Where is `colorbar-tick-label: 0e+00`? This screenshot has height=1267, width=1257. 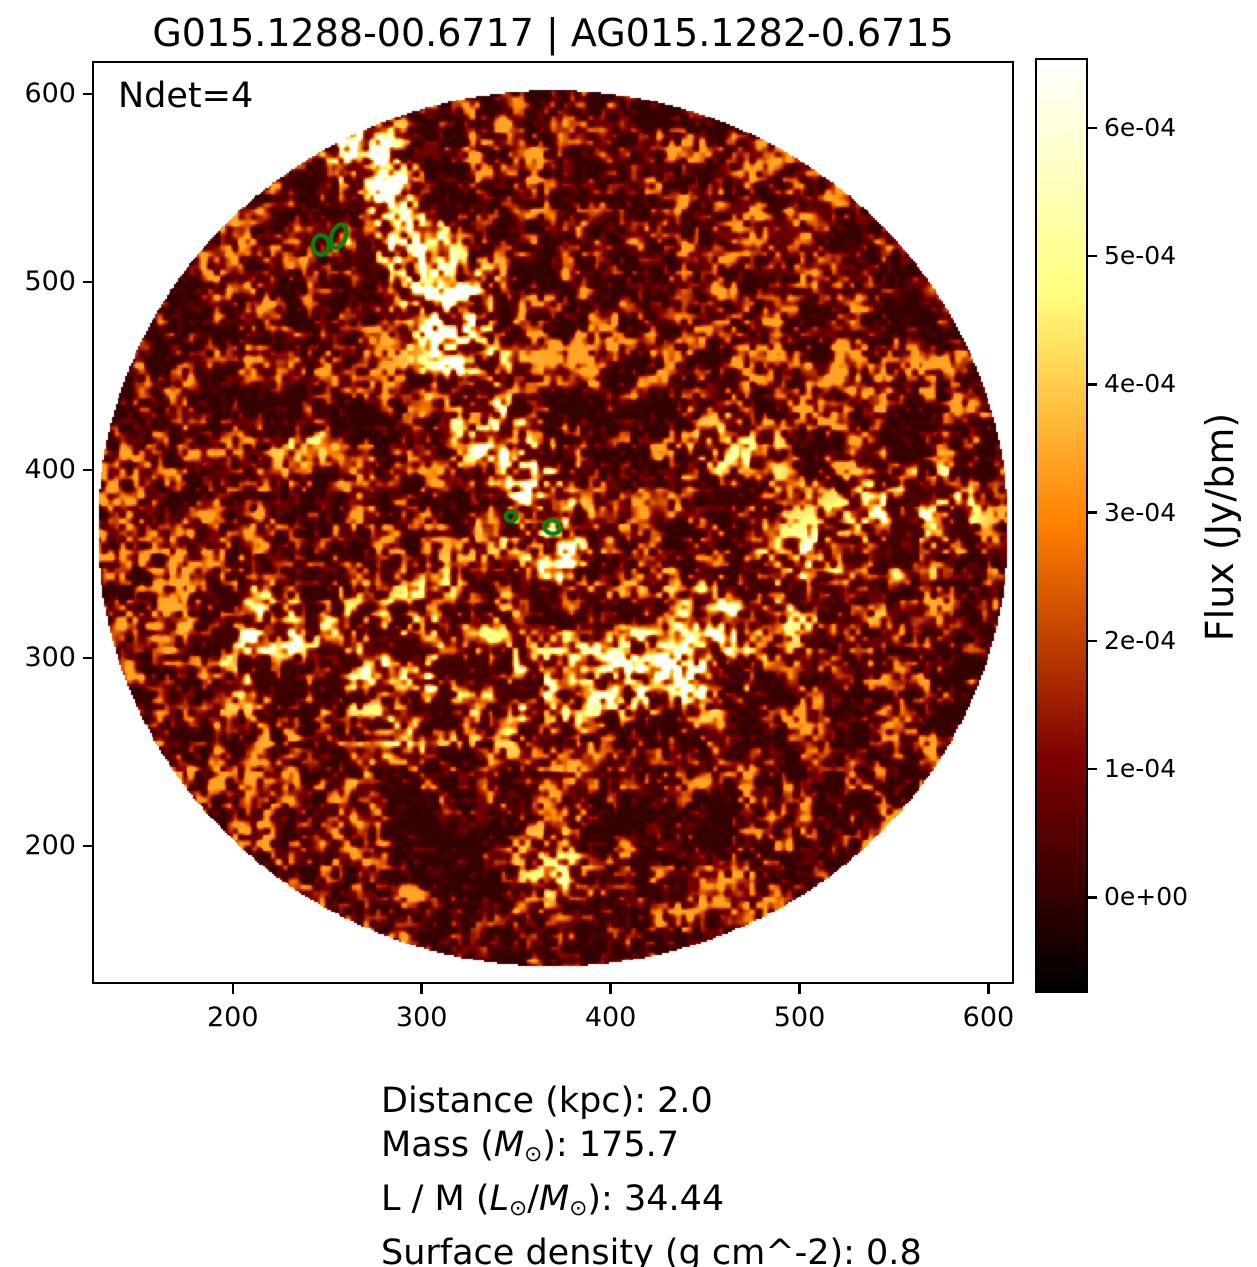 colorbar-tick-label: 0e+00 is located at coordinates (1146, 897).